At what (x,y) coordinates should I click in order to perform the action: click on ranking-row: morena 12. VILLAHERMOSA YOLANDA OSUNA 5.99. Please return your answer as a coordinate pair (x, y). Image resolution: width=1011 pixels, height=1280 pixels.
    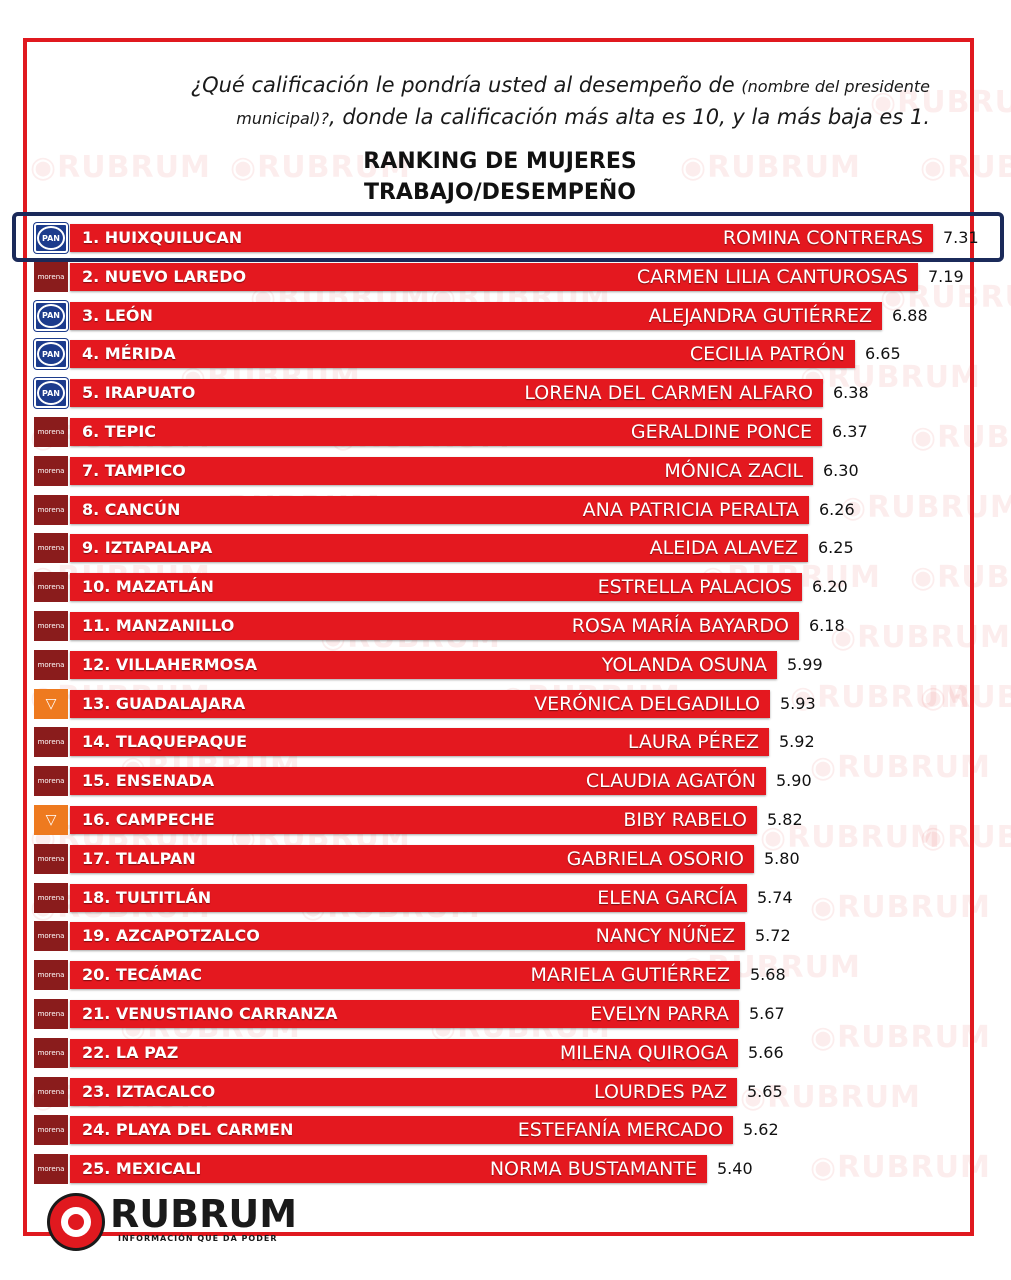
    Looking at the image, I should click on (505, 663).